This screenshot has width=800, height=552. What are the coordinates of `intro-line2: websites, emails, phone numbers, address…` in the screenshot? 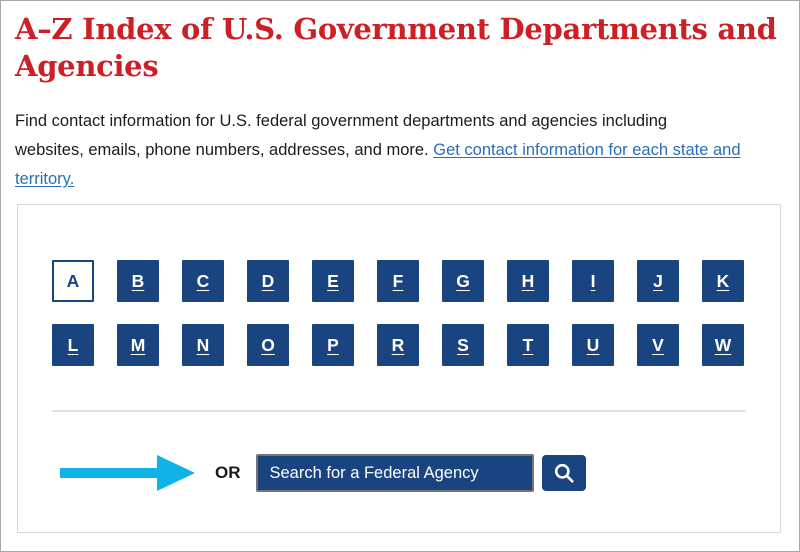 It's located at (222, 150).